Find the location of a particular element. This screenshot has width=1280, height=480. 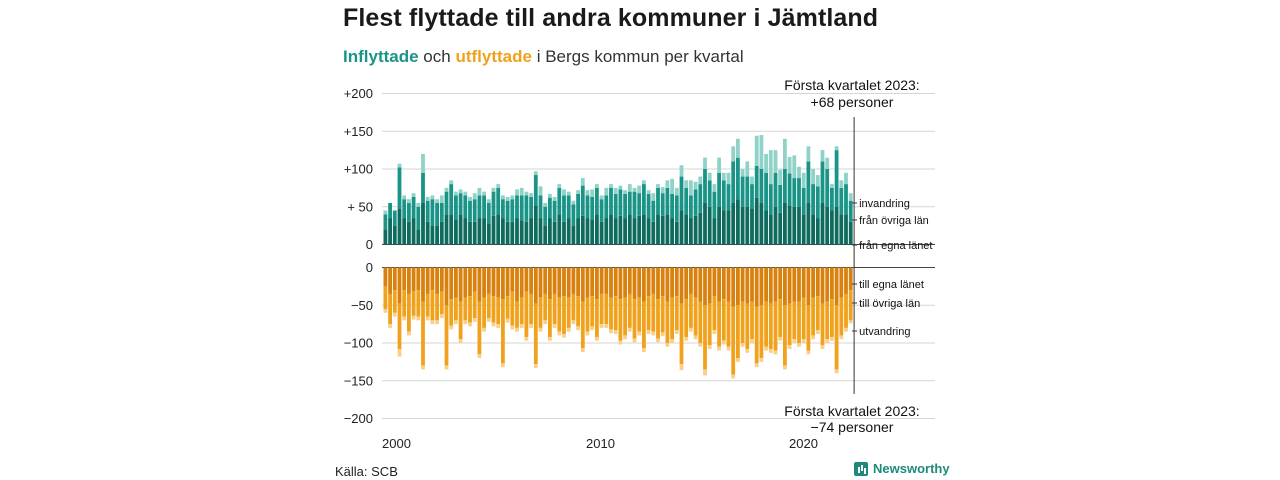

subtitle-inflow-word: Inflyttade is located at coordinates (381, 56).